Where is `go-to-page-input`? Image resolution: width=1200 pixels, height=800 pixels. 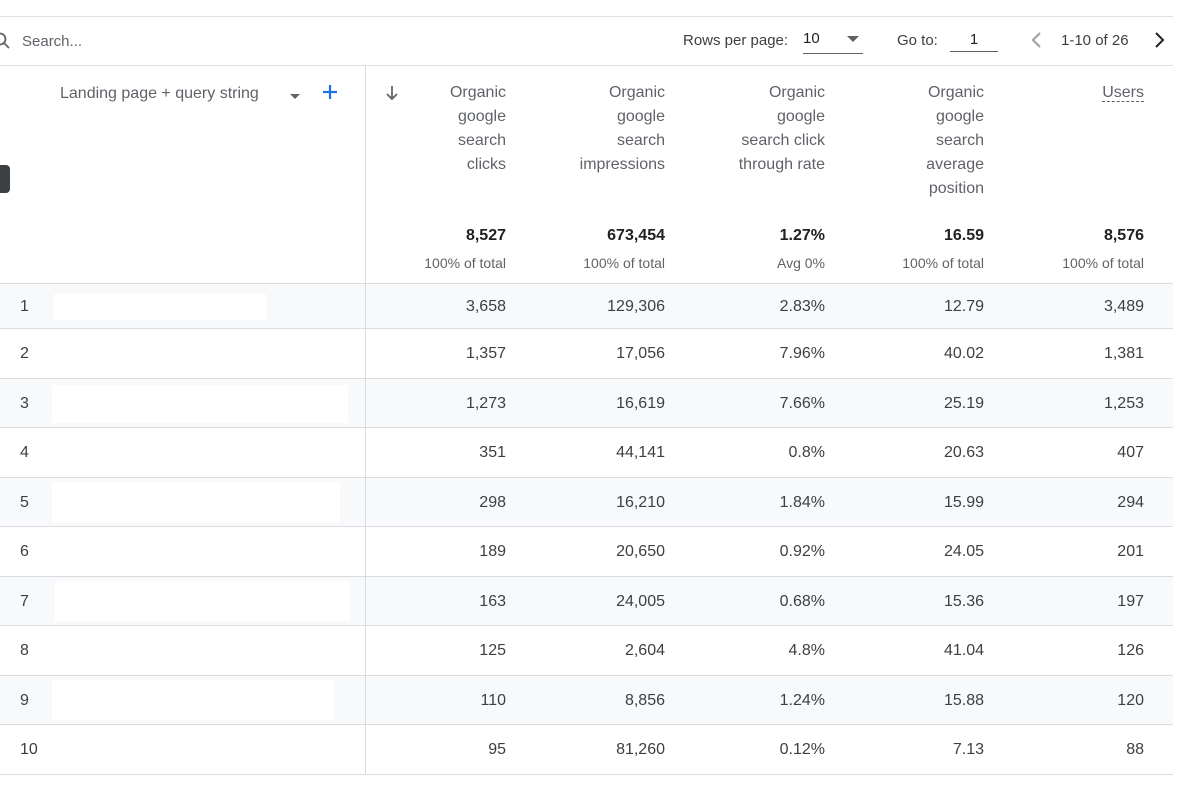
go-to-page-input is located at coordinates (974, 39).